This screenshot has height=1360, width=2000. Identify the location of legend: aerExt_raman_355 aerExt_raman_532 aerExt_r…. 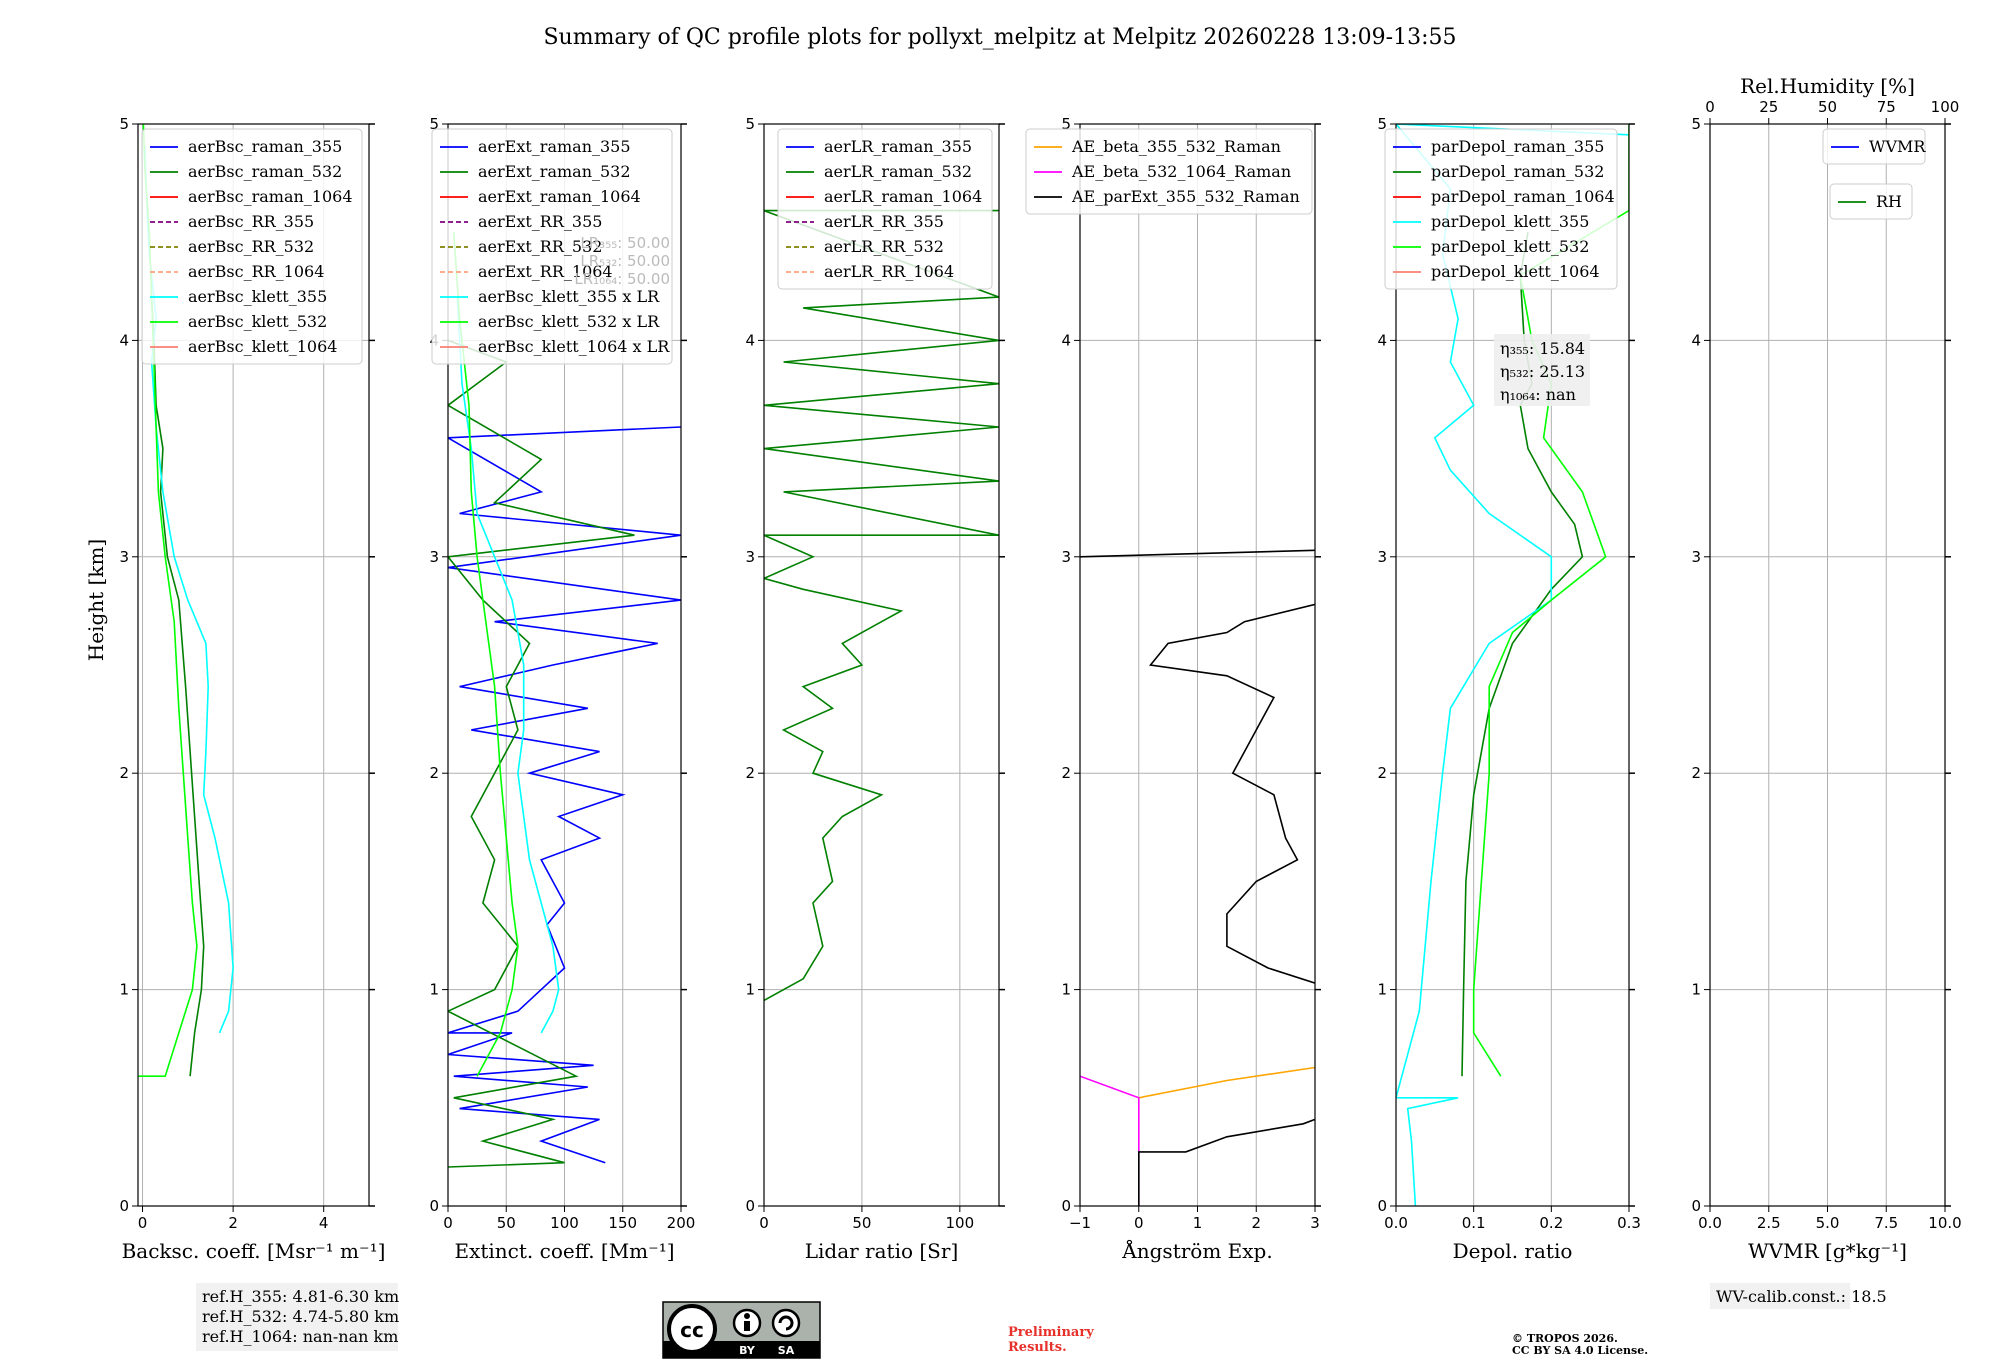
(552, 246).